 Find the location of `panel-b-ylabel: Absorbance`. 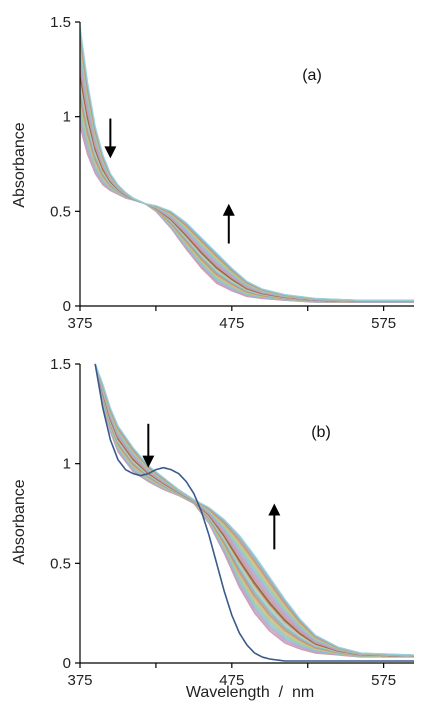

panel-b-ylabel: Absorbance is located at coordinates (19, 521).